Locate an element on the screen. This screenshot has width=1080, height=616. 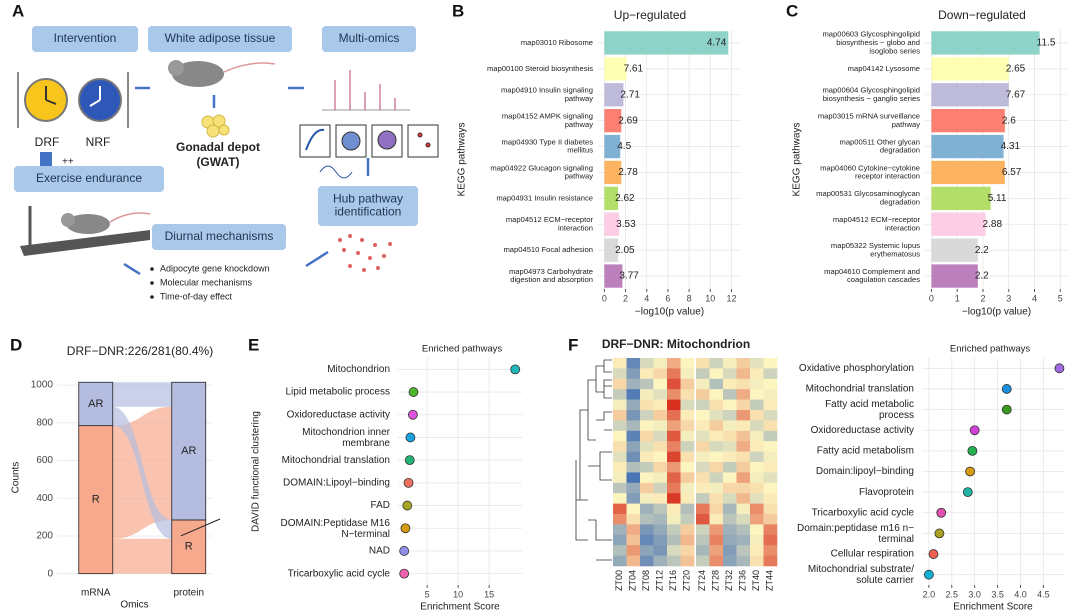
column-label: ZT08 is located at coordinates (646, 580).